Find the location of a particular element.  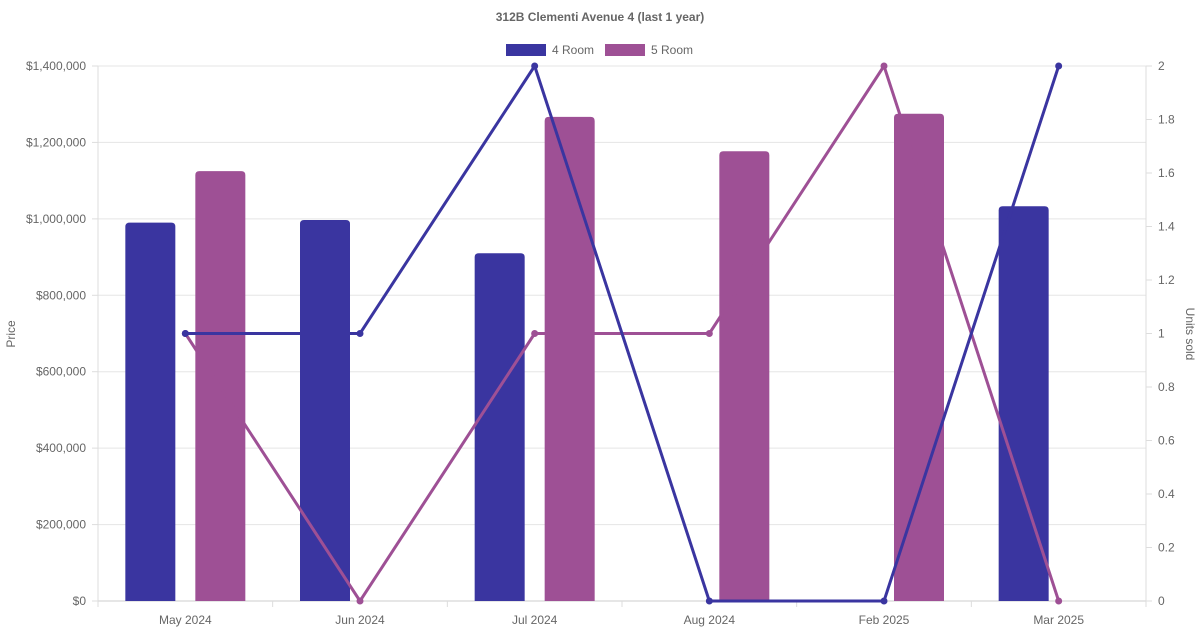

y2-tick-label: 1.6 is located at coordinates (1166, 173).